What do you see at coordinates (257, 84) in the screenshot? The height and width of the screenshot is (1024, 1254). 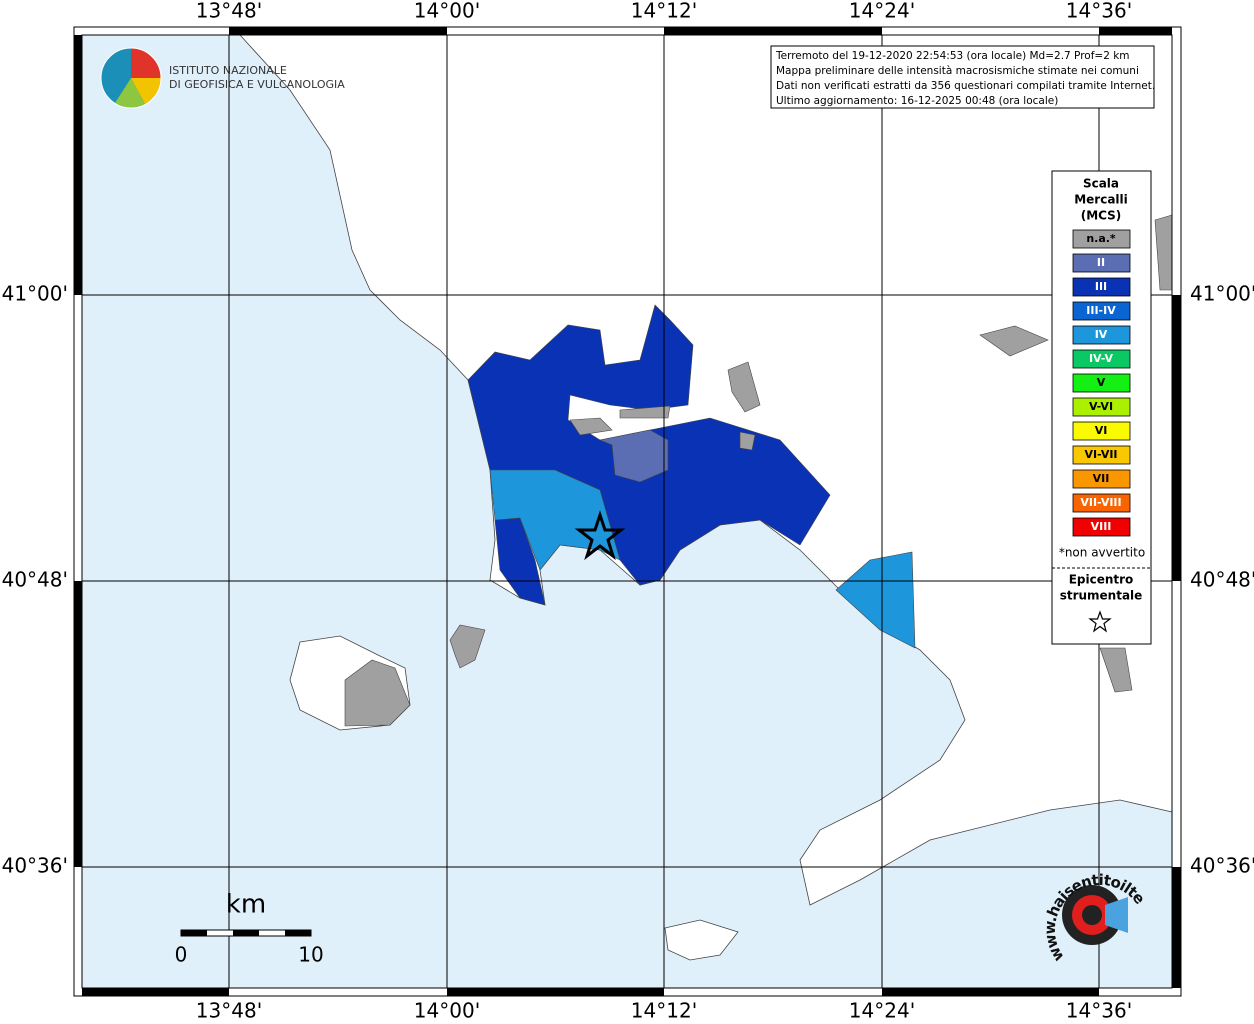 I see `logo-text: DI GEOFISICA E VULCANOLOGIA` at bounding box center [257, 84].